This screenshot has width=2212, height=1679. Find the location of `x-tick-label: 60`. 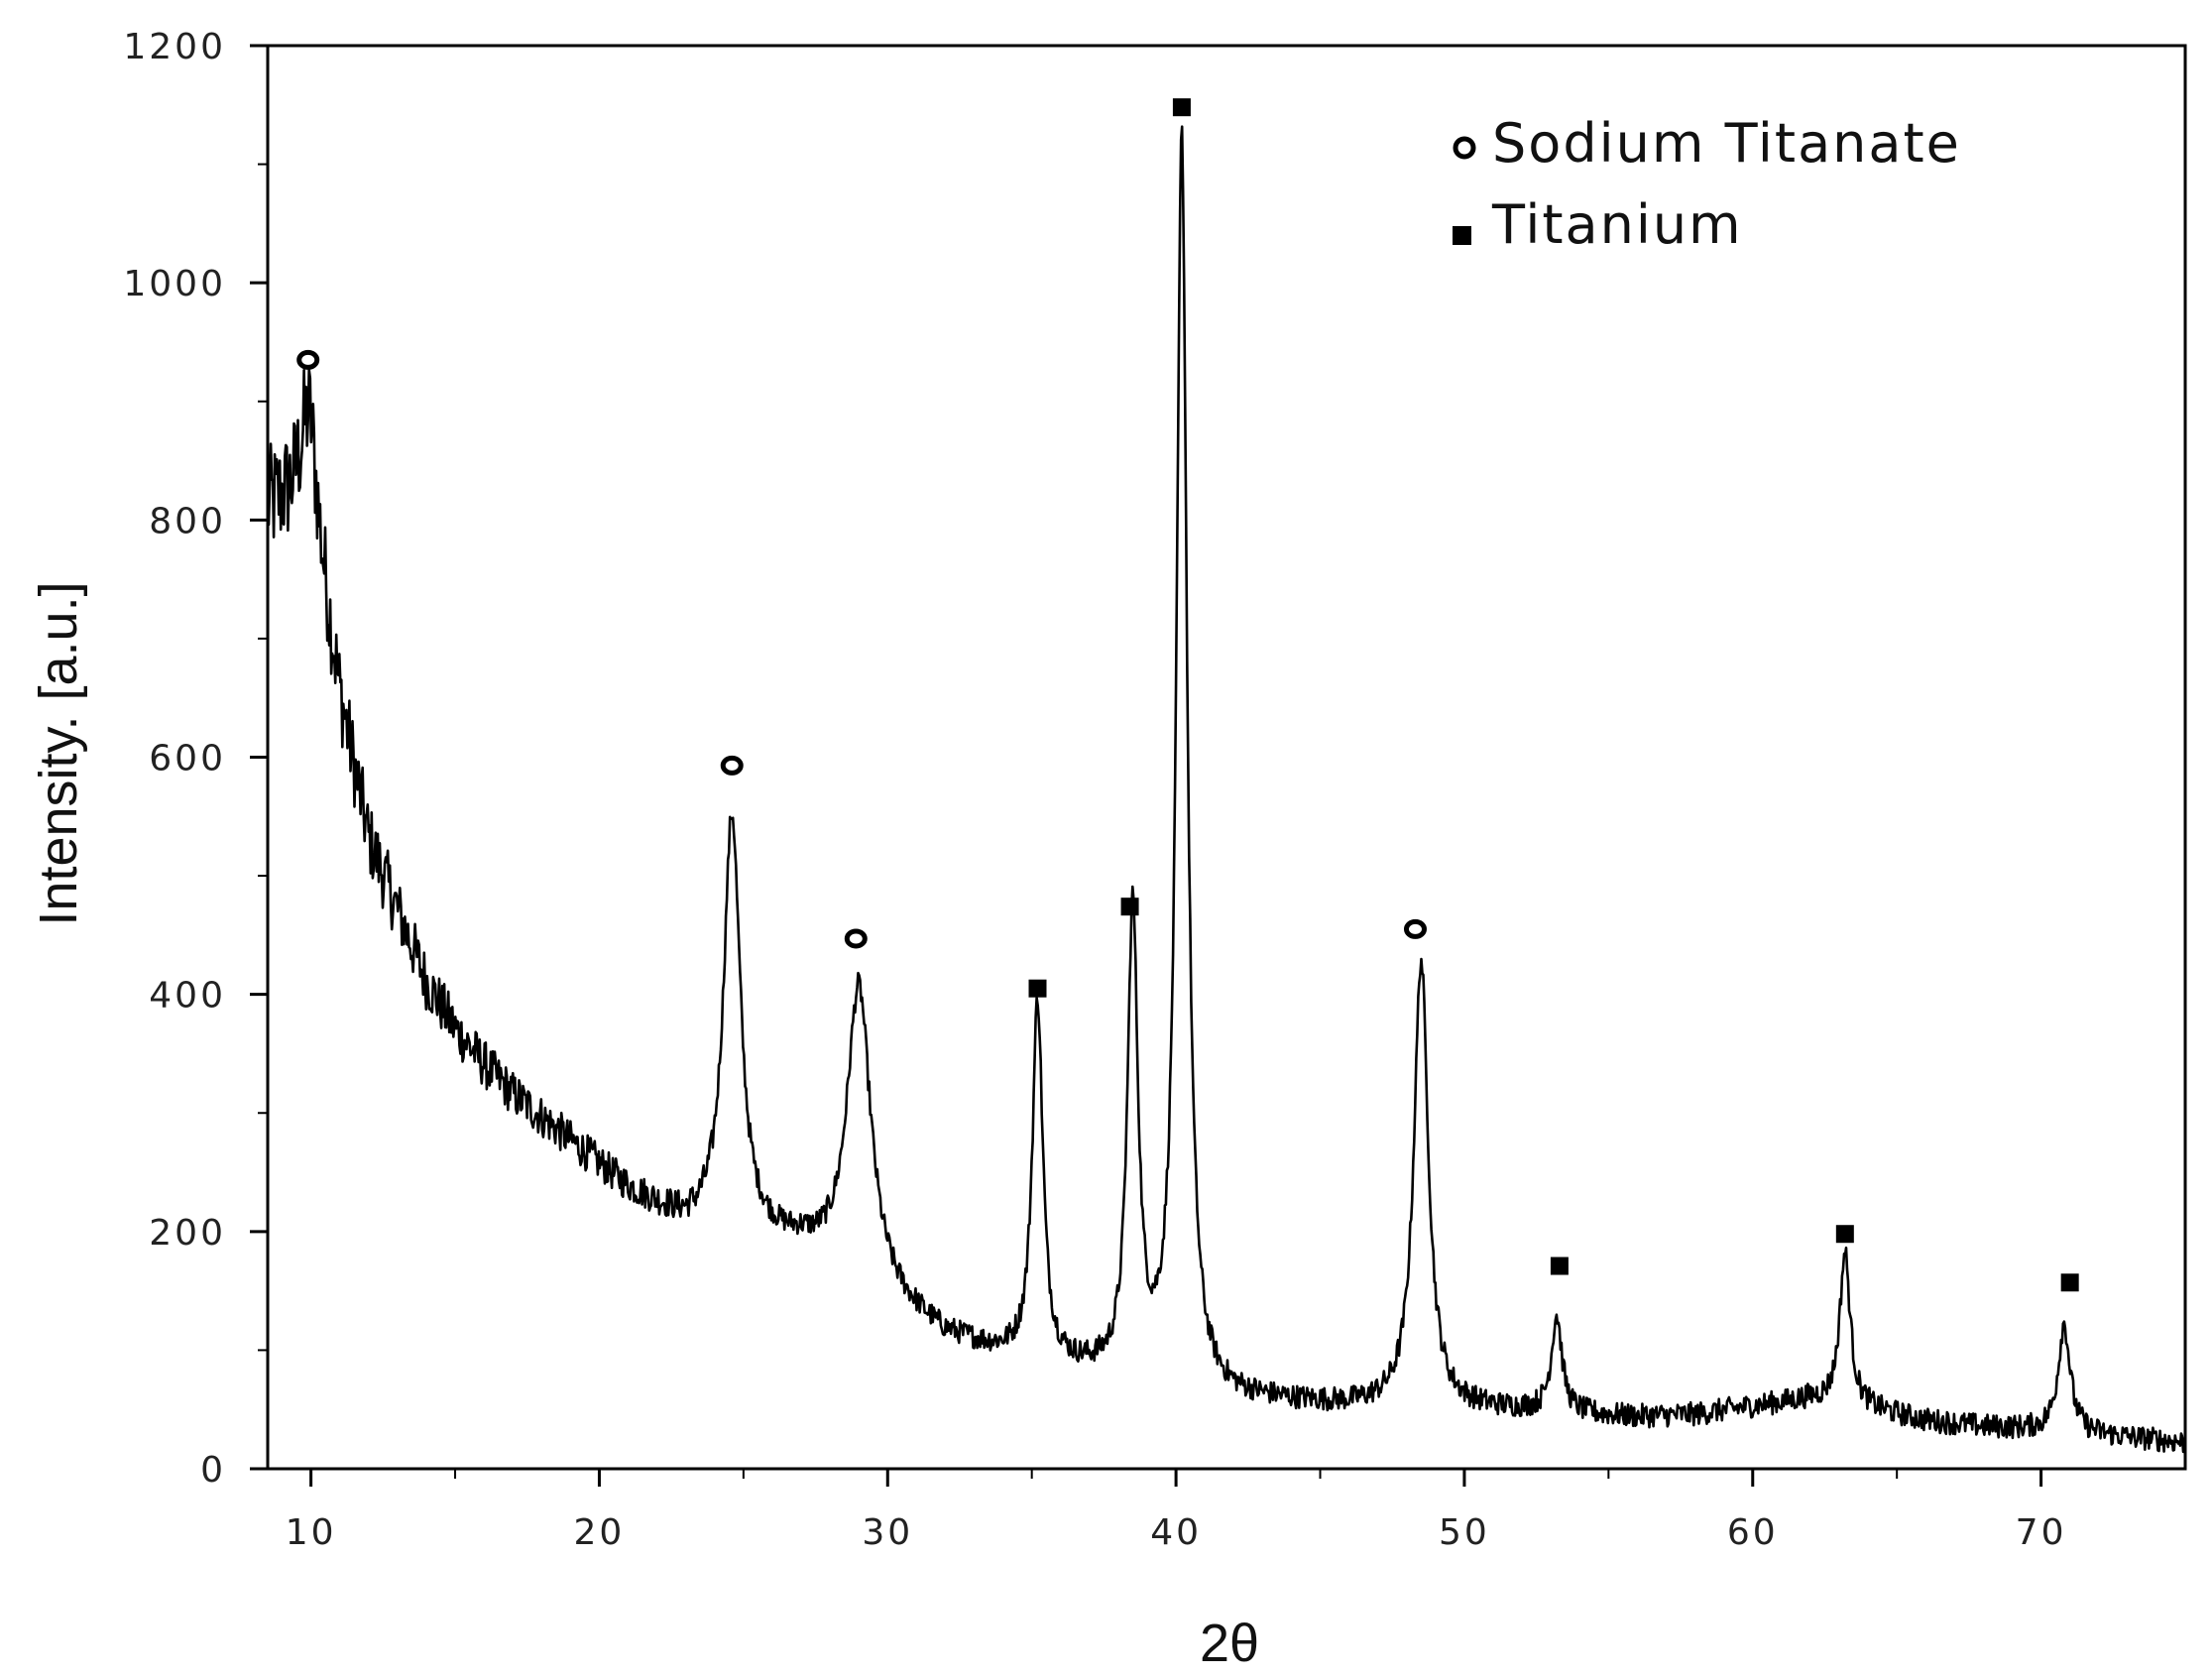

x-tick-label: 60 is located at coordinates (1753, 1532).